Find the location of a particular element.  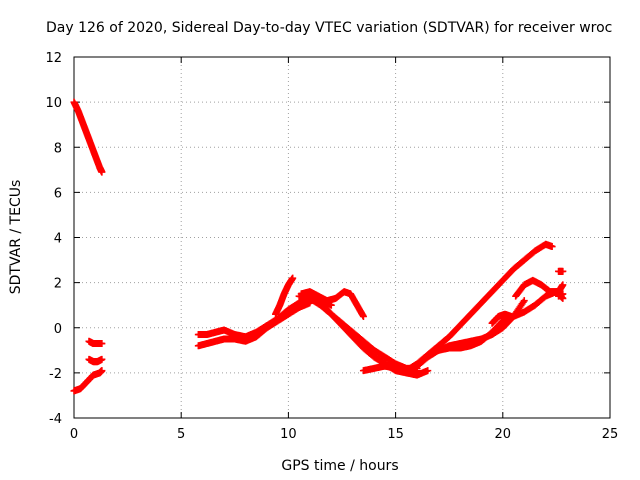

x-tick-label: 20 is located at coordinates (503, 434).